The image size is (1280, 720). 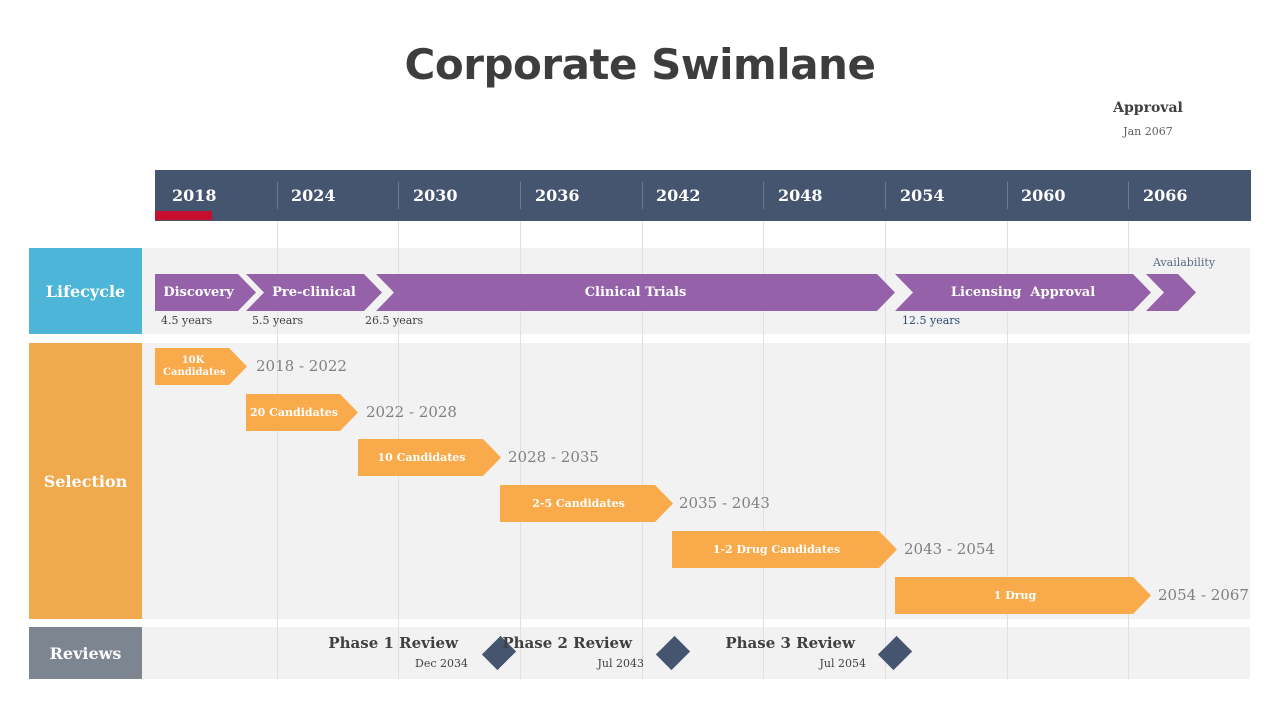 I want to click on year-label: 2054, so click(x=922, y=195).